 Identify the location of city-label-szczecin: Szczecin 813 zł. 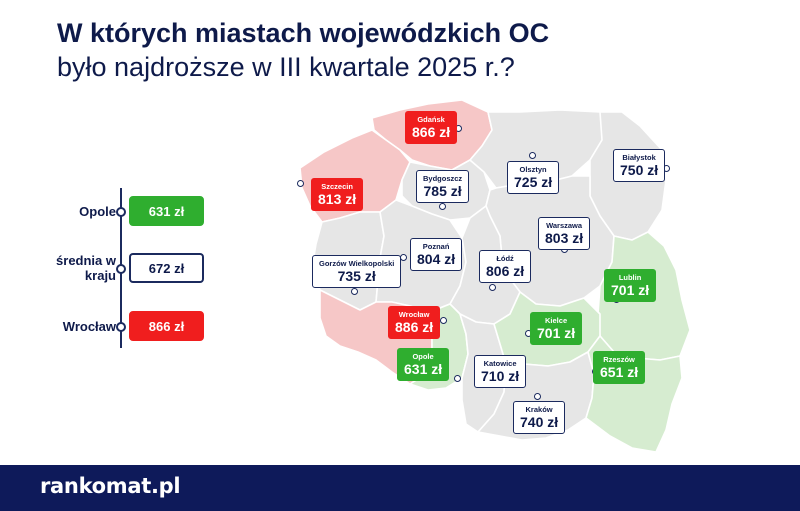
(337, 194).